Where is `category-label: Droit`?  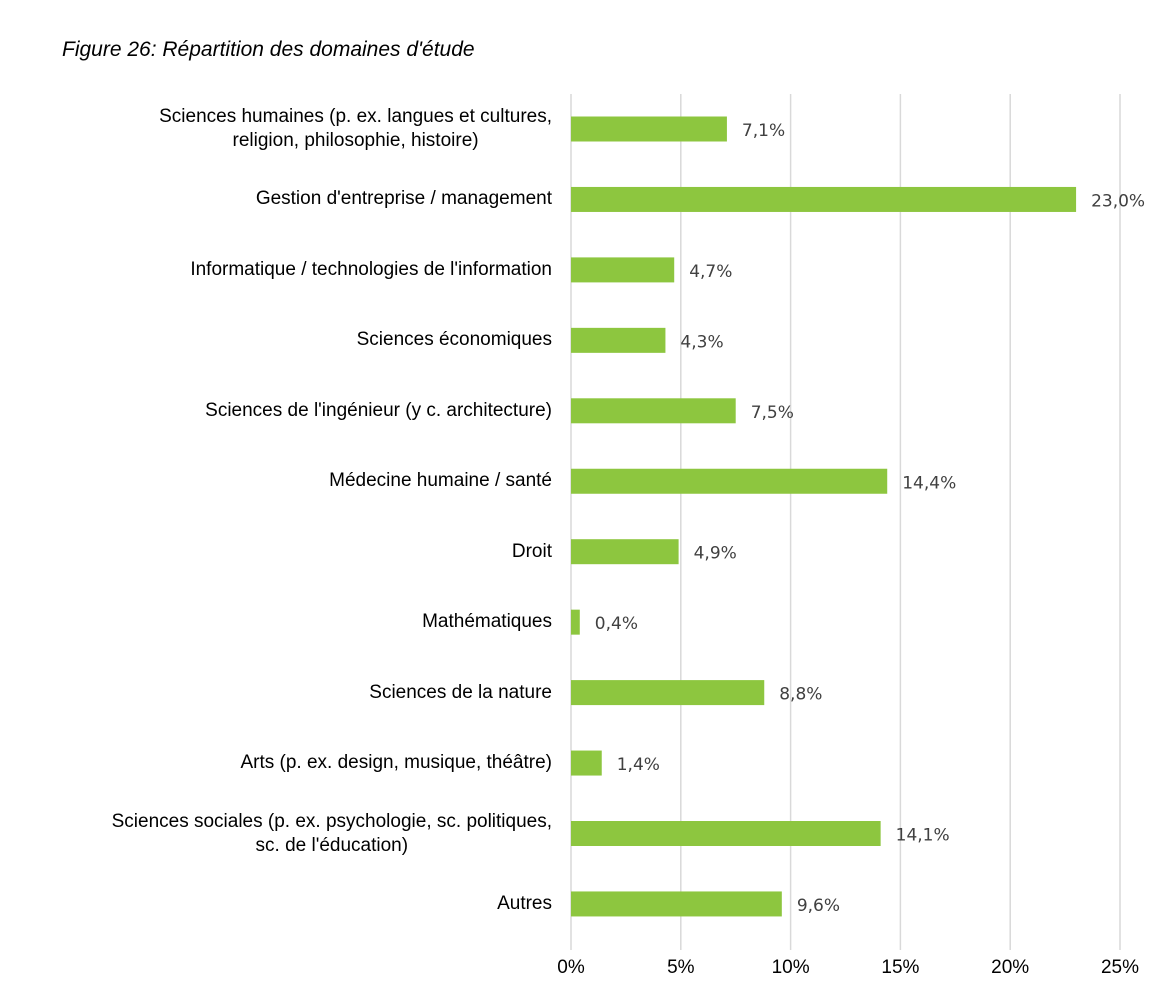 category-label: Droit is located at coordinates (531, 551).